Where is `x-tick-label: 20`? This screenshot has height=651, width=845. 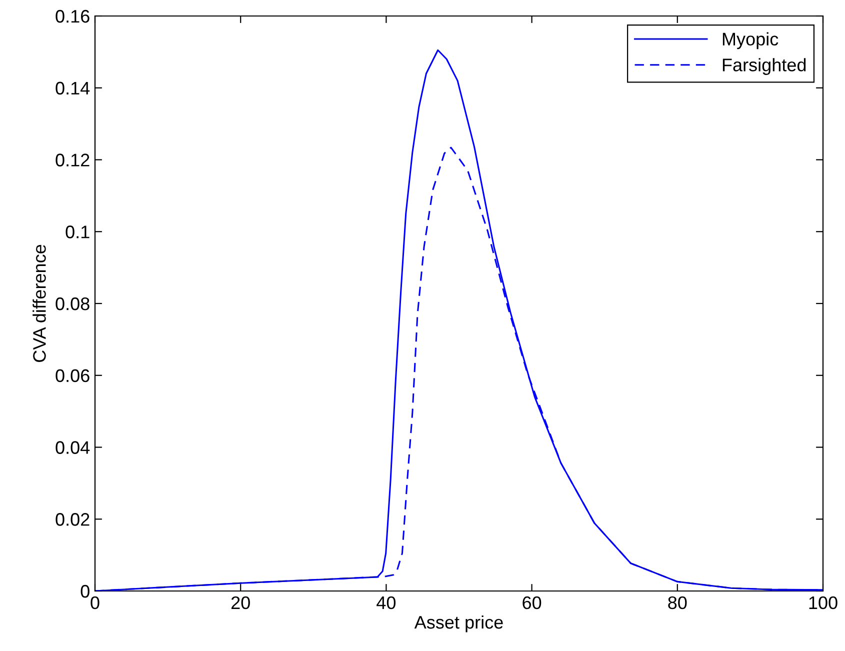
x-tick-label: 20 is located at coordinates (240, 603).